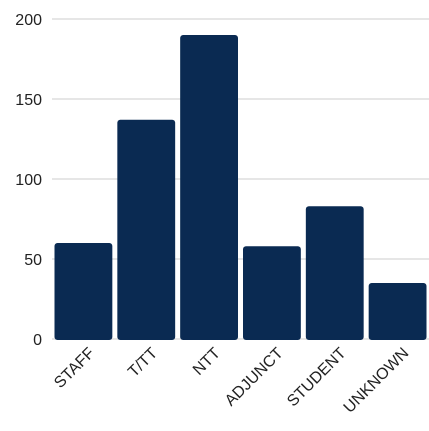 This screenshot has width=429, height=431. Describe the element at coordinates (377, 381) in the screenshot. I see `x-tick-label: UNKNOWN` at that location.